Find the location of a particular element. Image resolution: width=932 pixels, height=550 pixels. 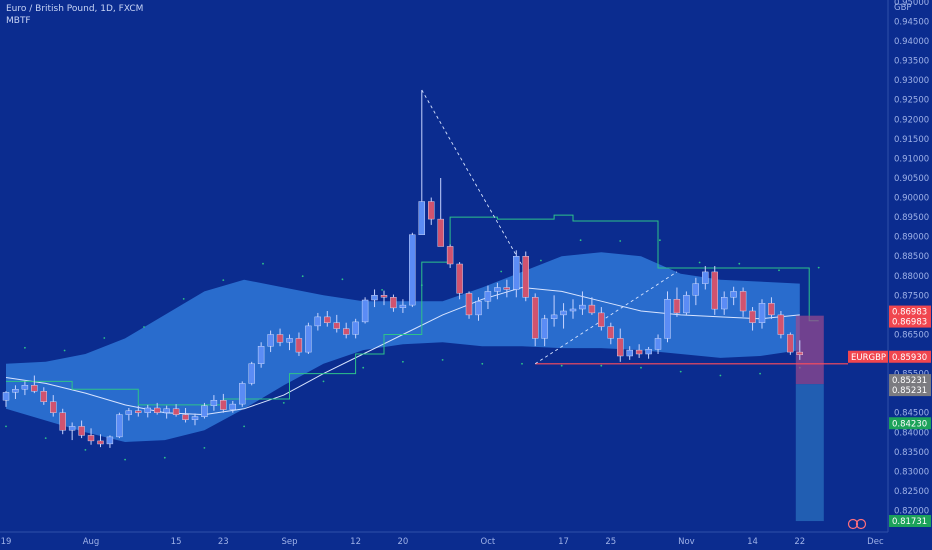

y-tick-label: 0.88500 is located at coordinates (911, 257).